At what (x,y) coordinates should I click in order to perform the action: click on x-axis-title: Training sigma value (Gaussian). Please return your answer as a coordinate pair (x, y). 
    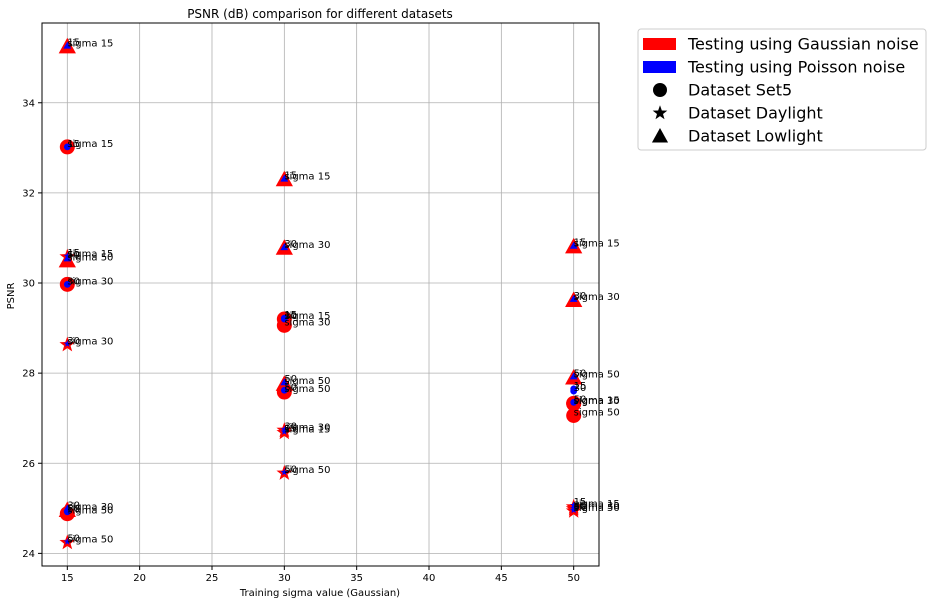
    Looking at the image, I should click on (319, 593).